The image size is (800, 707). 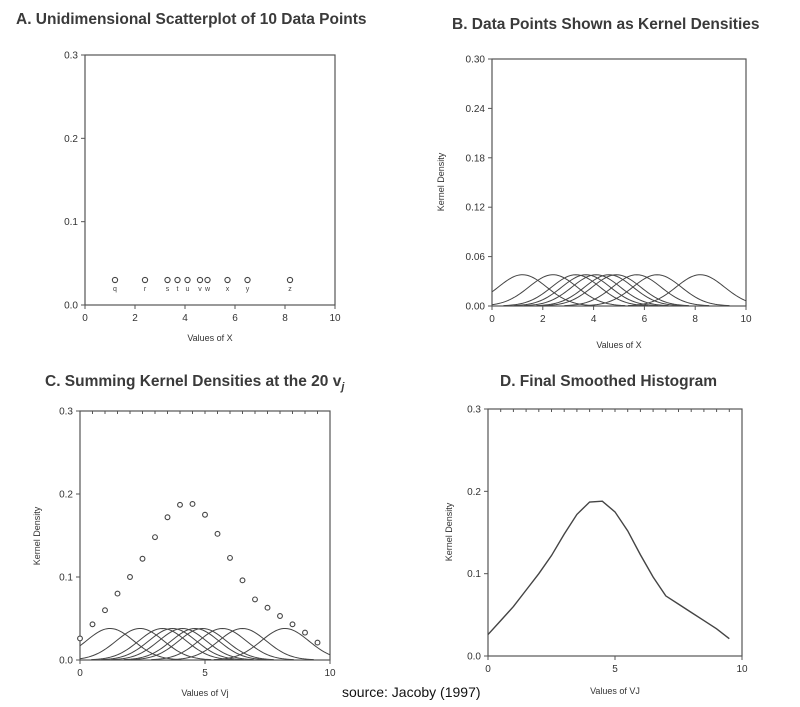 I want to click on data-point-label: s, so click(x=168, y=289).